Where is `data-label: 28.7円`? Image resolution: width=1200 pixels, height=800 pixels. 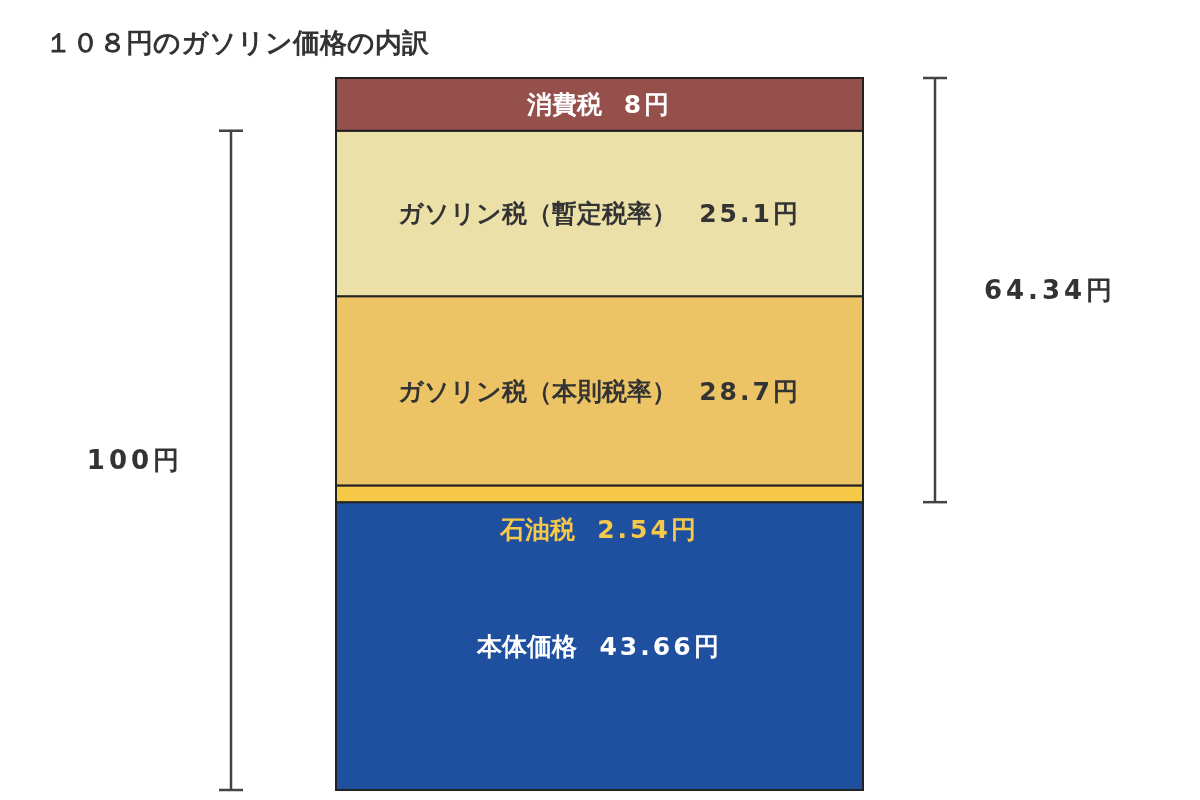 data-label: 28.7円 is located at coordinates (750, 391).